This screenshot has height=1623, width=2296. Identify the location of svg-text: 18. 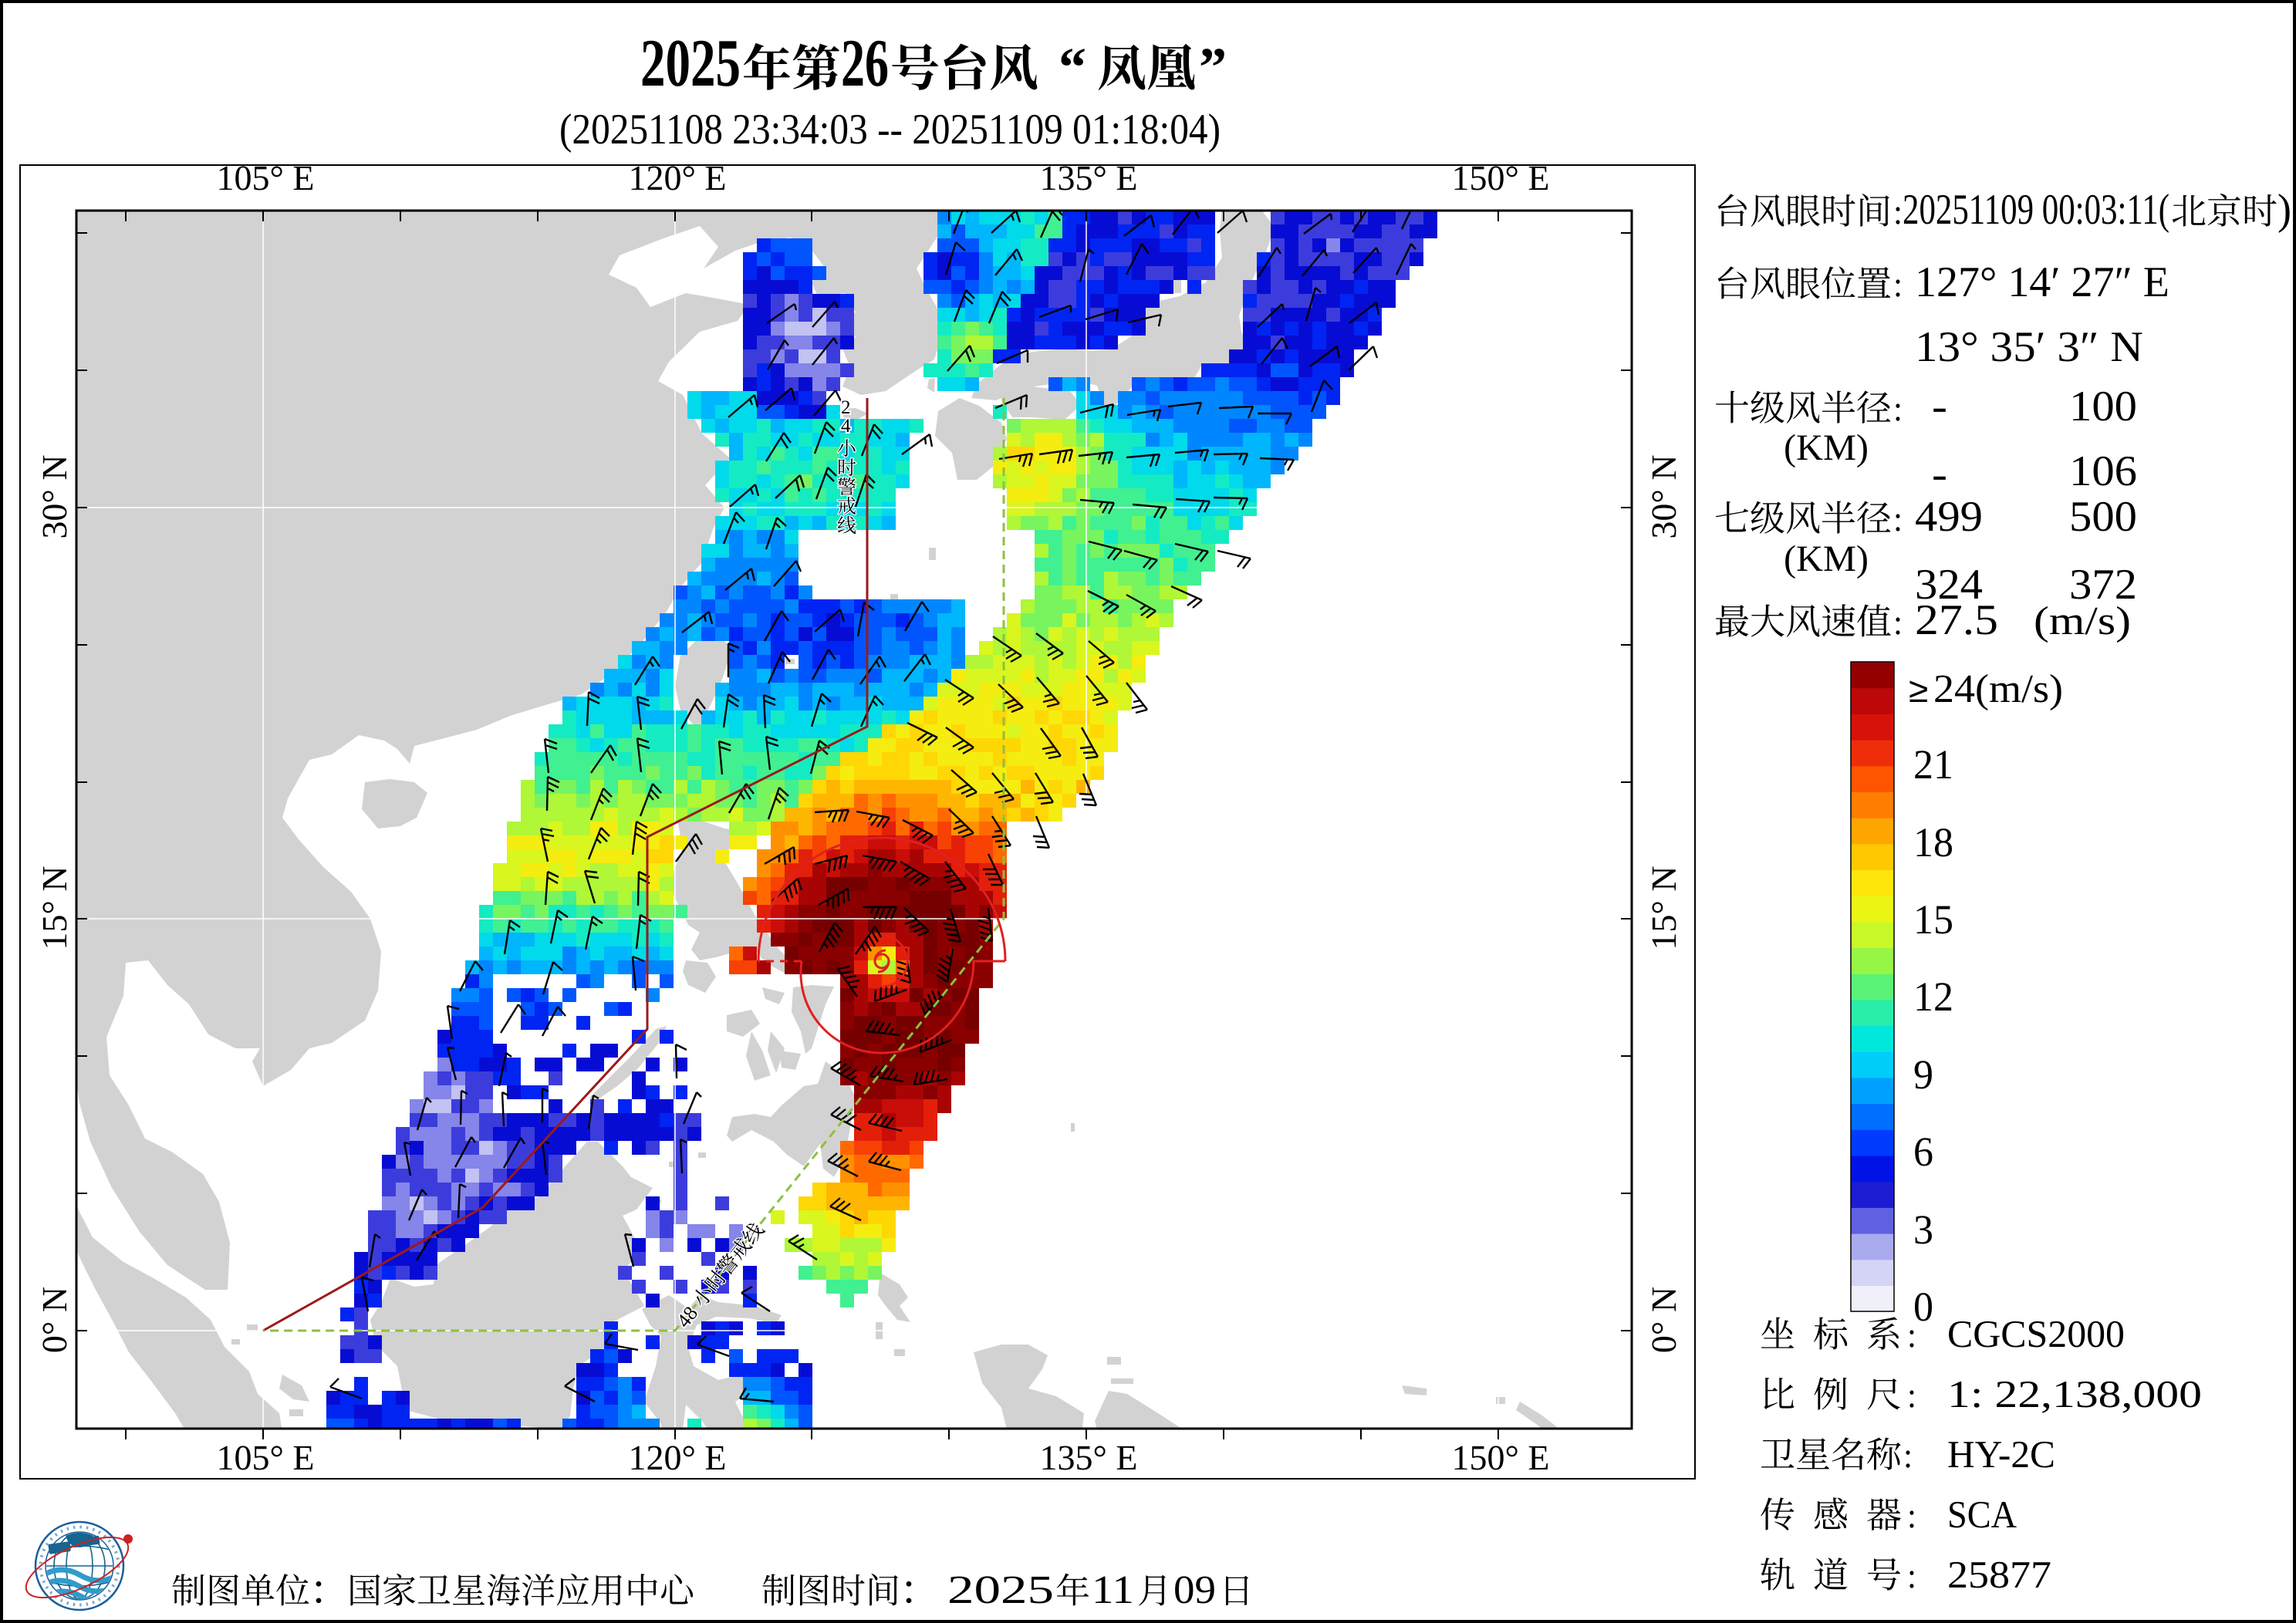
(1933, 842).